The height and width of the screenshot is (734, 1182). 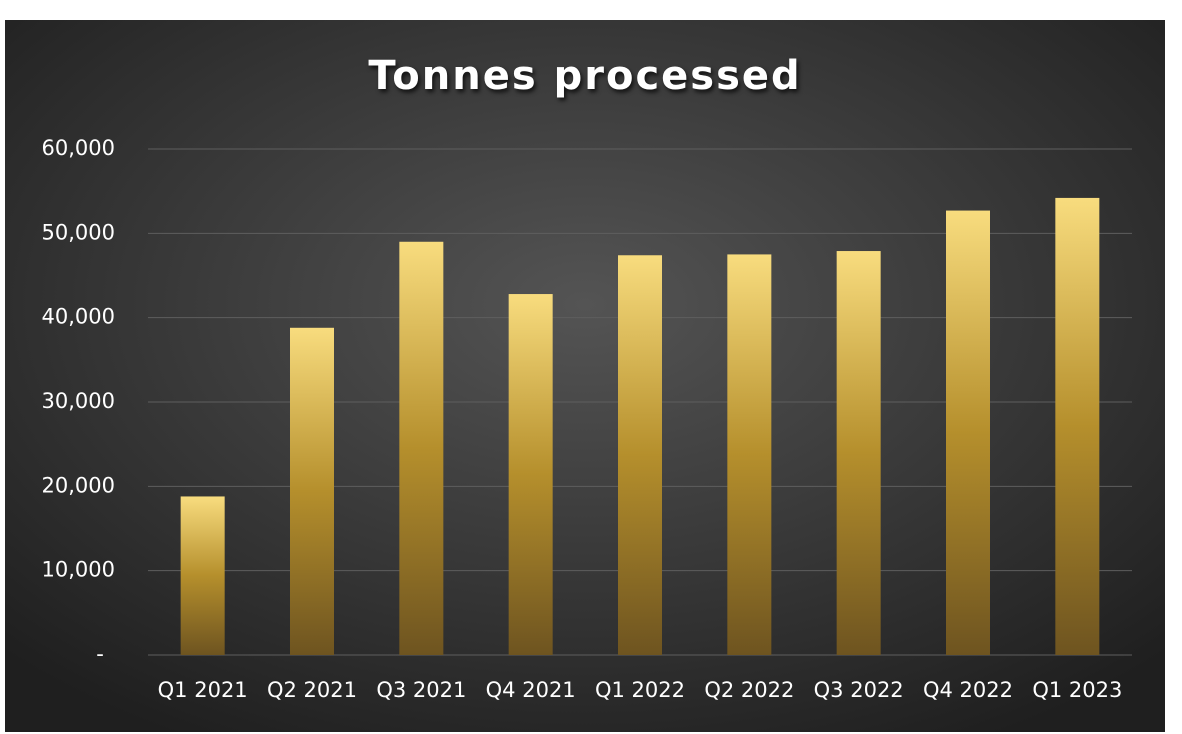 What do you see at coordinates (203, 690) in the screenshot?
I see `x-tick-label: Q1 2021` at bounding box center [203, 690].